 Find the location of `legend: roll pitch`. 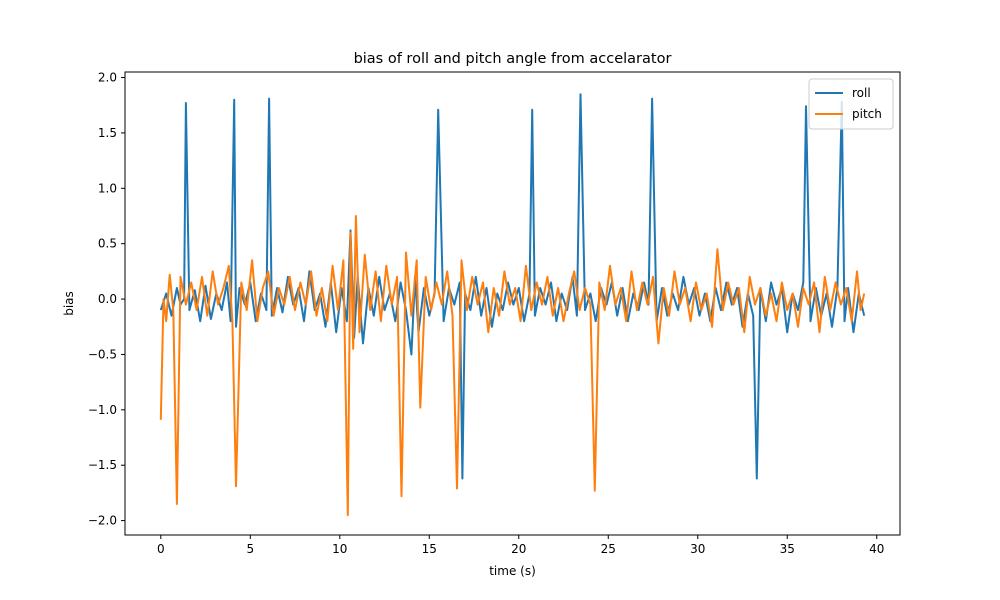

legend: roll pitch is located at coordinates (851, 104).